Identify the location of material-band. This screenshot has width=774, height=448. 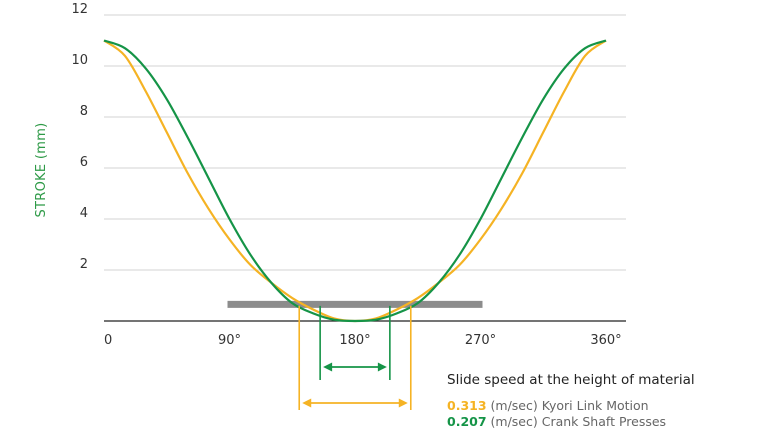
(355, 304).